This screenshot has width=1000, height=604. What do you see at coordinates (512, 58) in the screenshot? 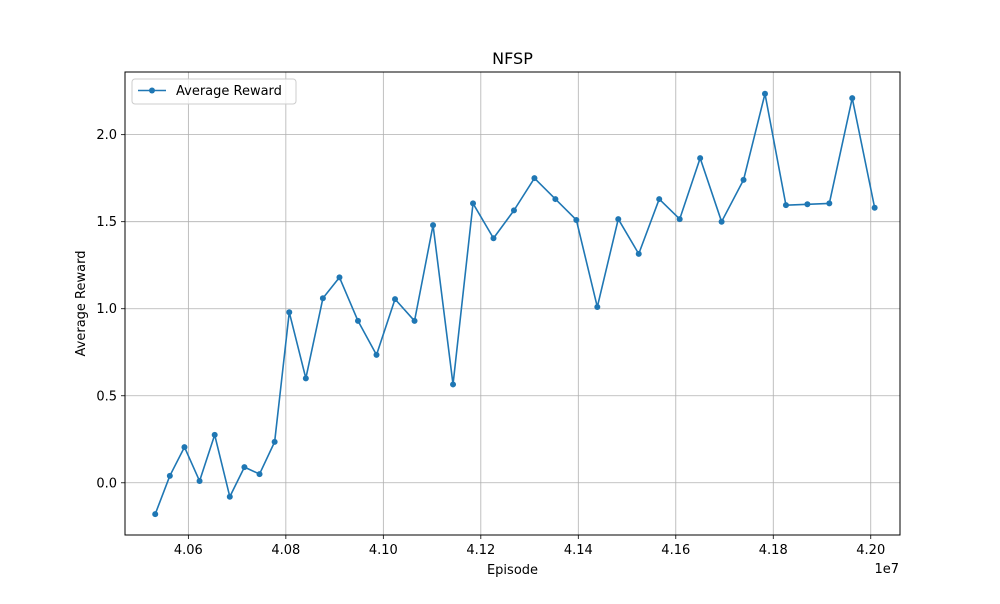
I see `chart-title: NFSP` at bounding box center [512, 58].